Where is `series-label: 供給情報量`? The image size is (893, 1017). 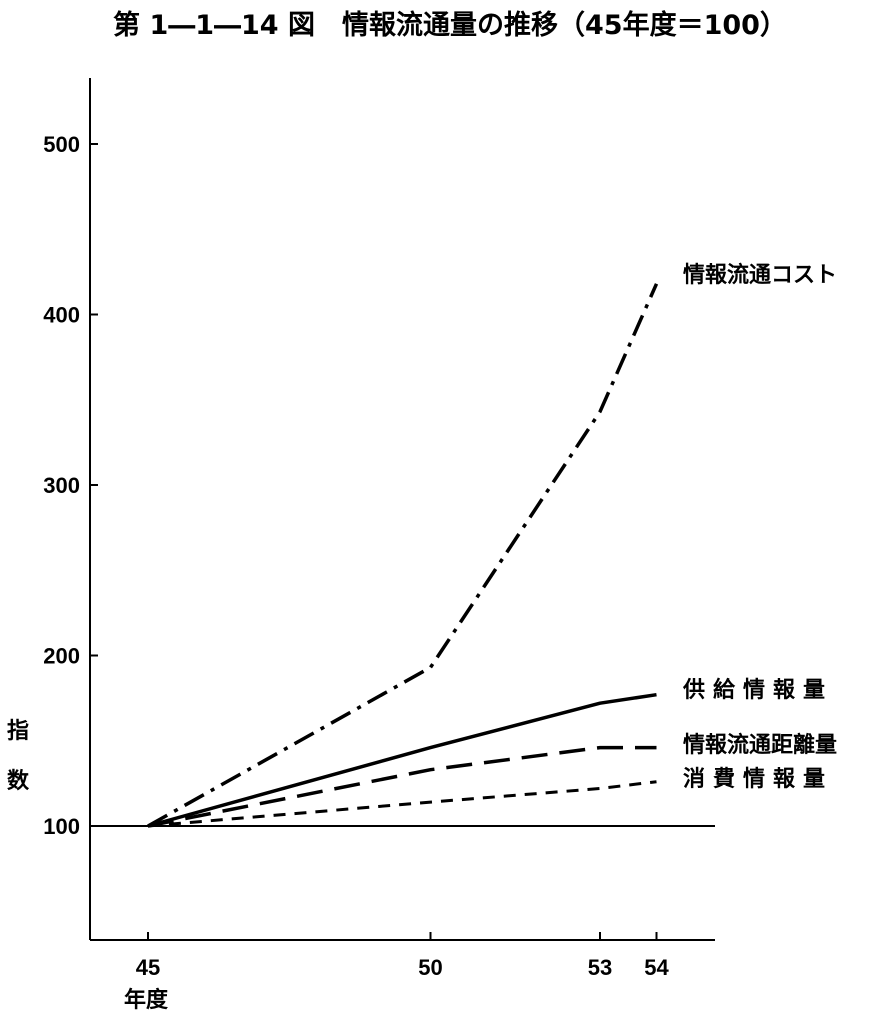
series-label: 供給情報量 is located at coordinates (757, 690).